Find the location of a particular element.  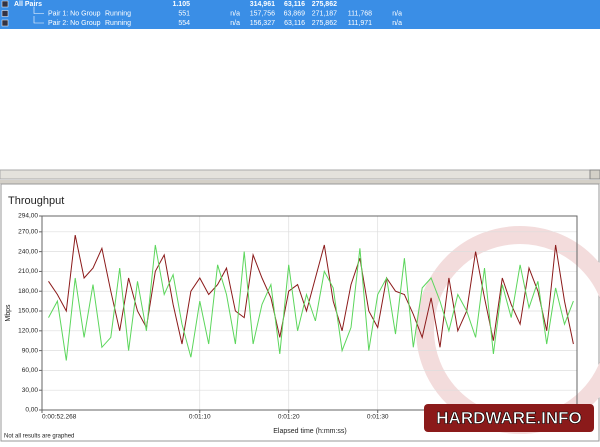

row-cell: 314,961 is located at coordinates (262, 4).